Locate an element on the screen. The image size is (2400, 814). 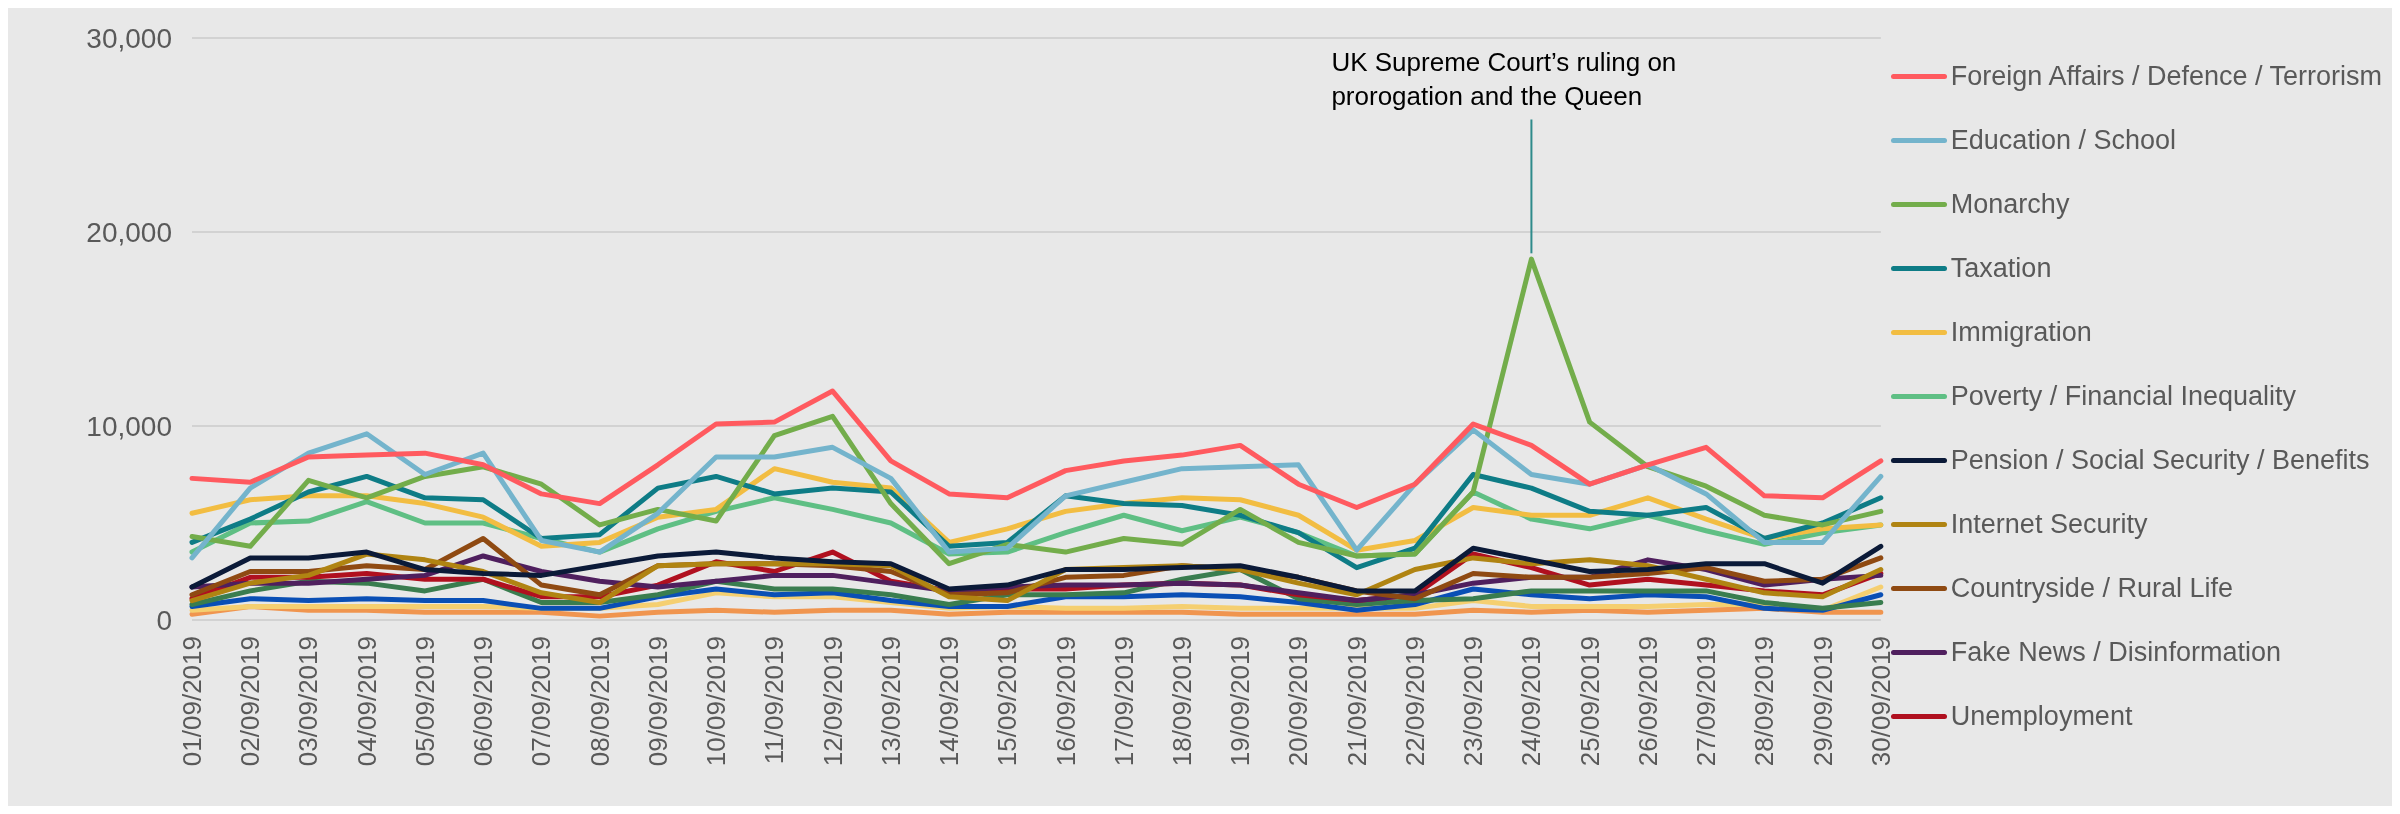
legend-label: Countryside / Rural Life is located at coordinates (2091, 588).